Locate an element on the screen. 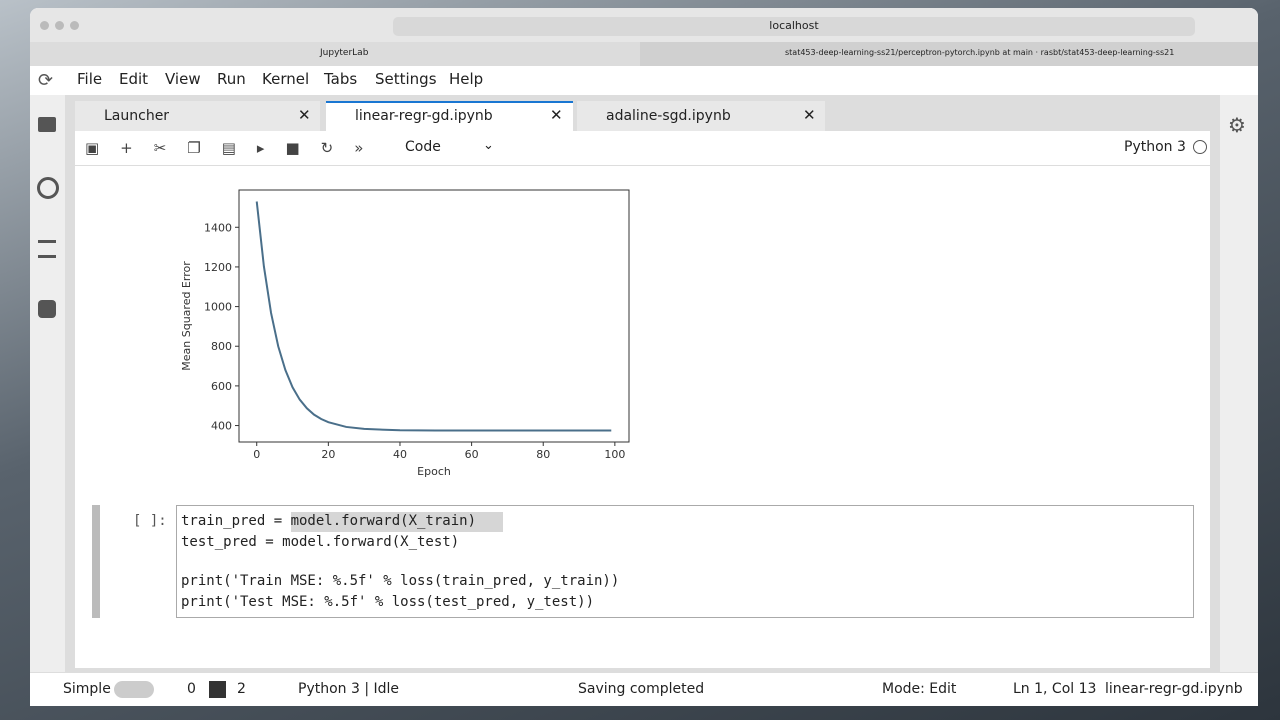  x-tick-label: 60 is located at coordinates (472, 454).